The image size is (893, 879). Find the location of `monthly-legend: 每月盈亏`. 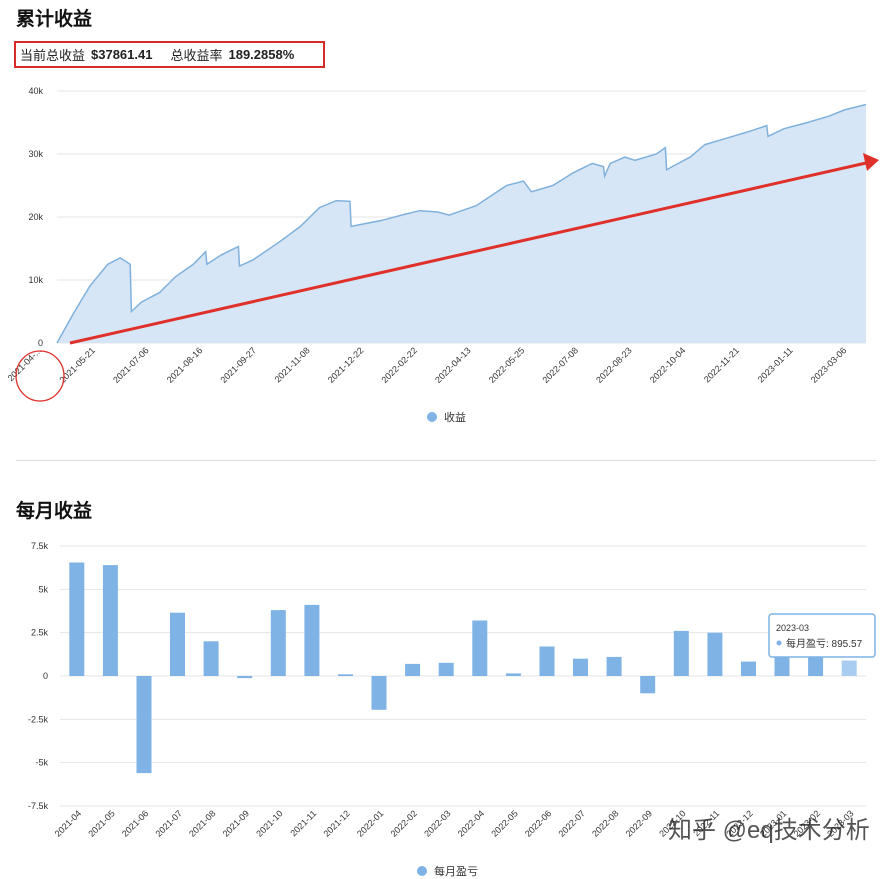

monthly-legend: 每月盈亏 is located at coordinates (447, 871).